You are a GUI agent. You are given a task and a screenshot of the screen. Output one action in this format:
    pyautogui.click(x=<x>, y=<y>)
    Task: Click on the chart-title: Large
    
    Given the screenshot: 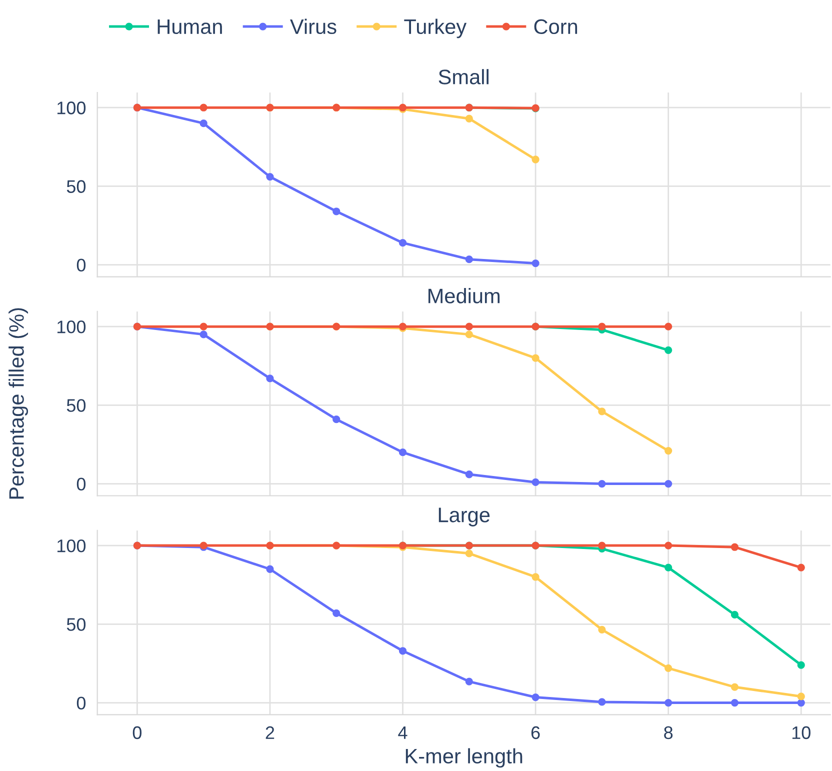 What is the action you would take?
    pyautogui.click(x=464, y=517)
    